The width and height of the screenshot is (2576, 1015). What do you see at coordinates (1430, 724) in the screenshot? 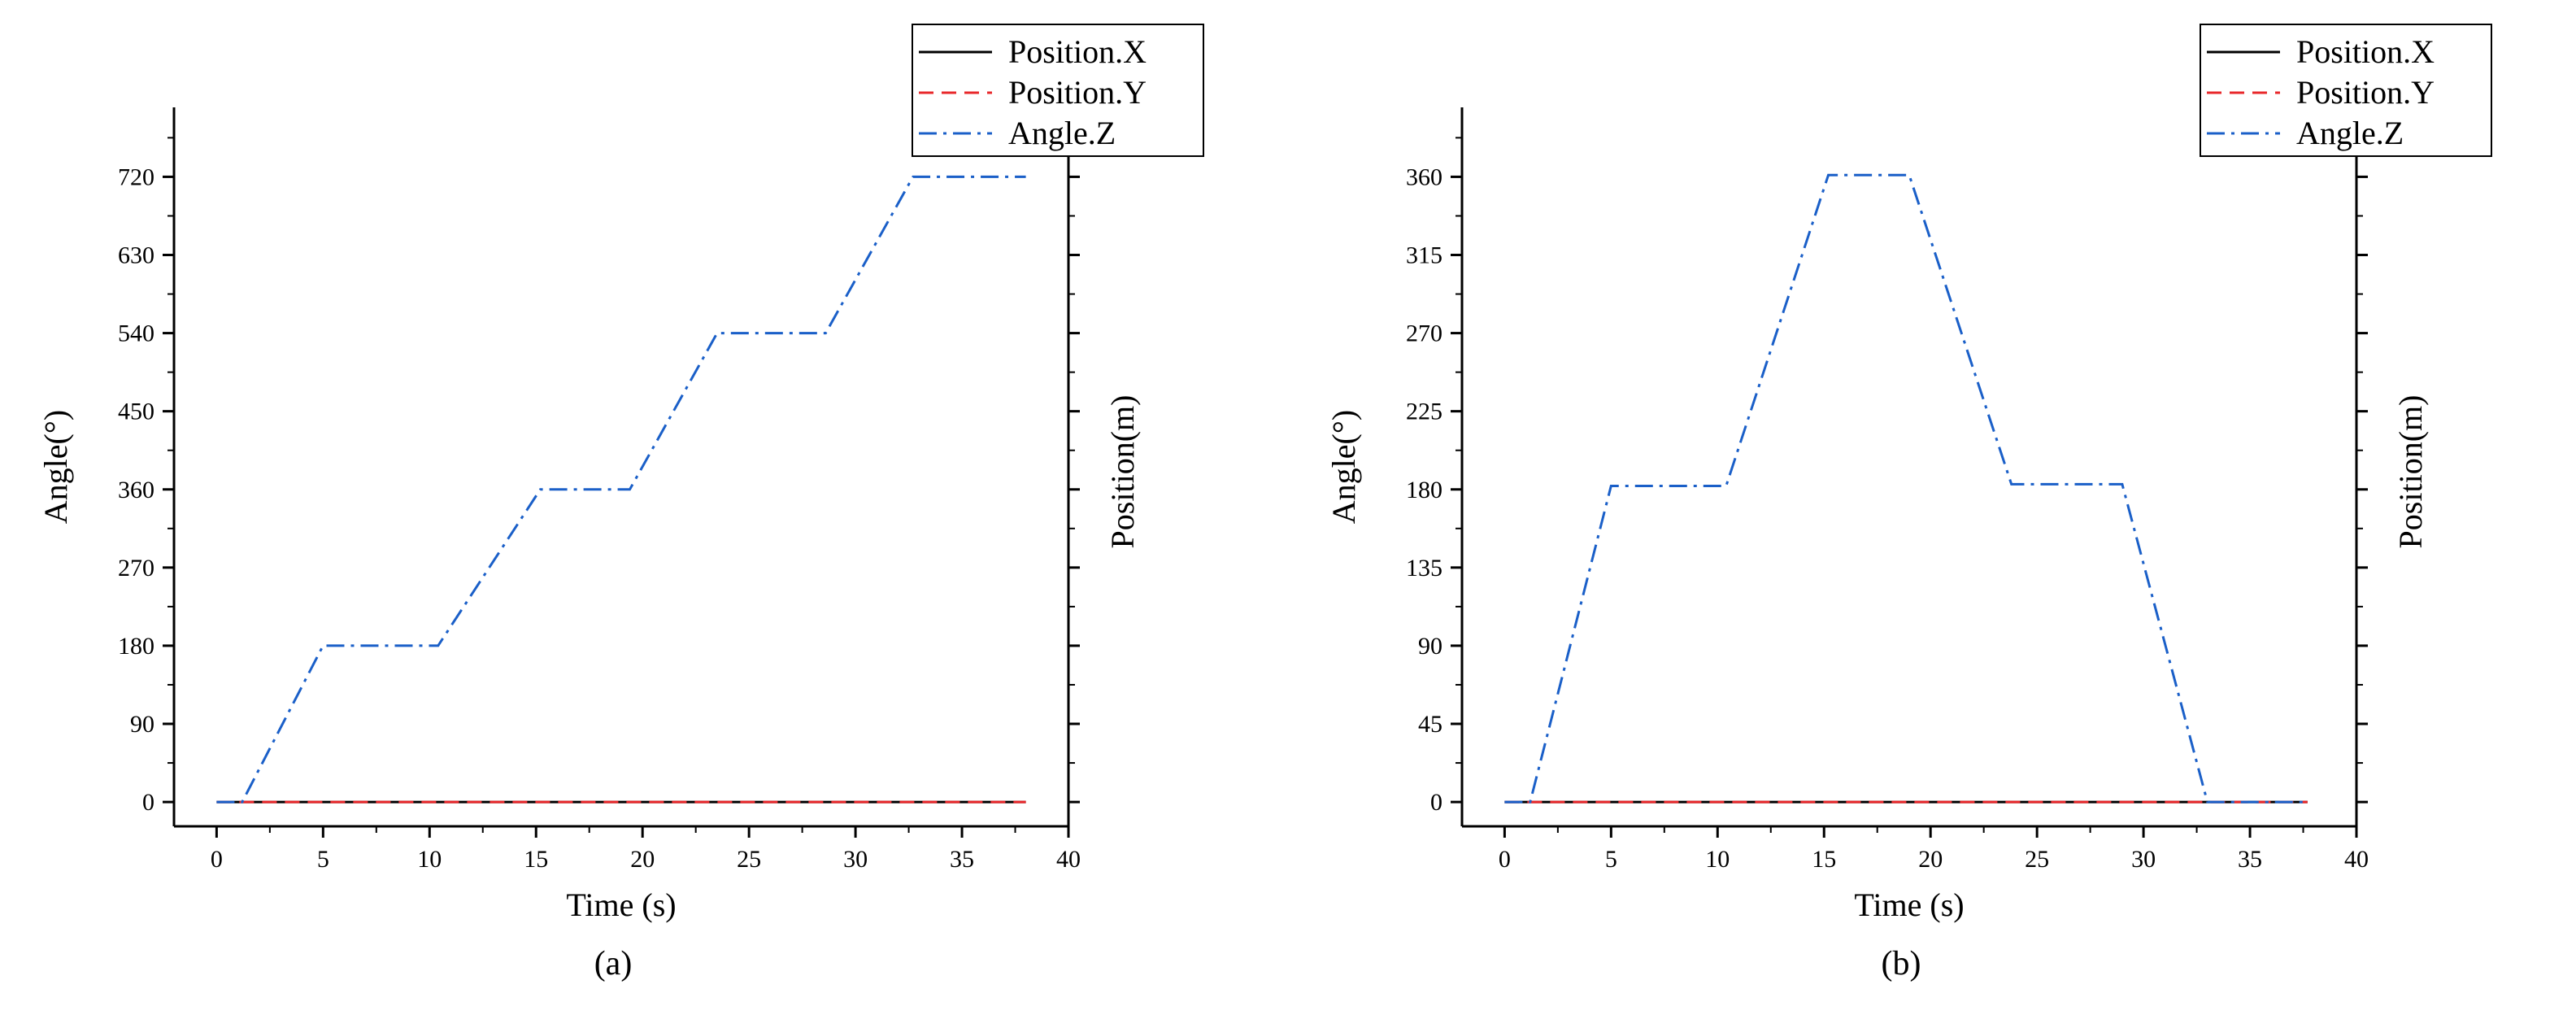
I see `y-tick-label: 45` at bounding box center [1430, 724].